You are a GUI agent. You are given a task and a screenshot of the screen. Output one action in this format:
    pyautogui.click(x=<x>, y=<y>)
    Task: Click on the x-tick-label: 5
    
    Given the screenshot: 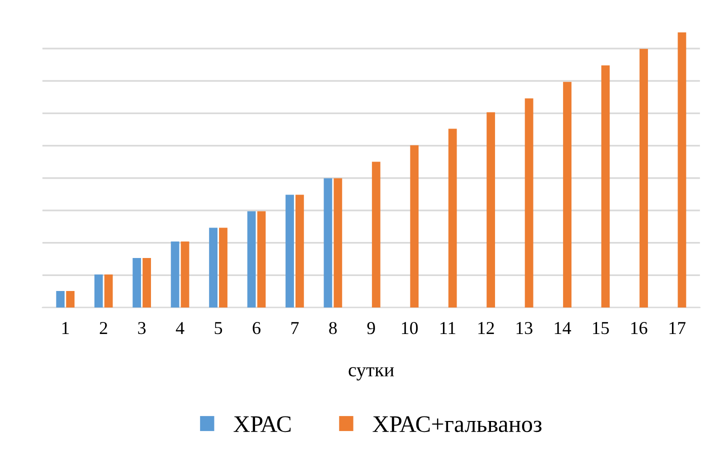 What is the action you would take?
    pyautogui.click(x=218, y=328)
    